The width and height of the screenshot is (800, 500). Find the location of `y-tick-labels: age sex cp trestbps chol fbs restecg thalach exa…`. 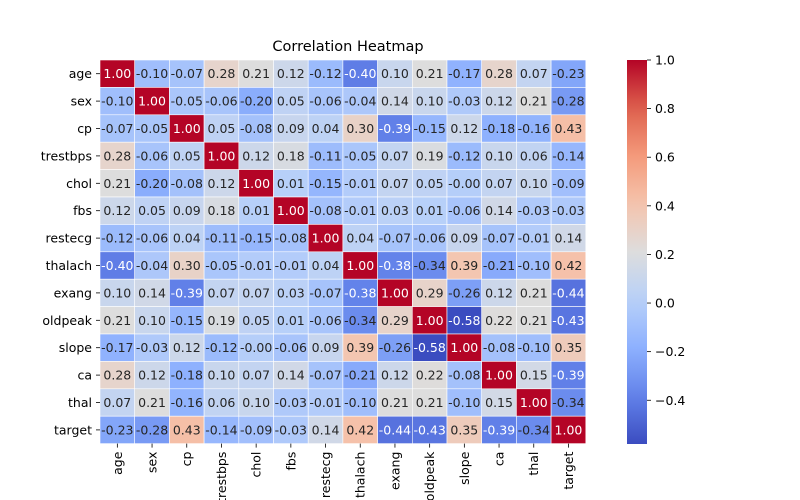

y-tick-labels: age sex cp trestbps chol fbs restecg thalach exa… is located at coordinates (70, 251).